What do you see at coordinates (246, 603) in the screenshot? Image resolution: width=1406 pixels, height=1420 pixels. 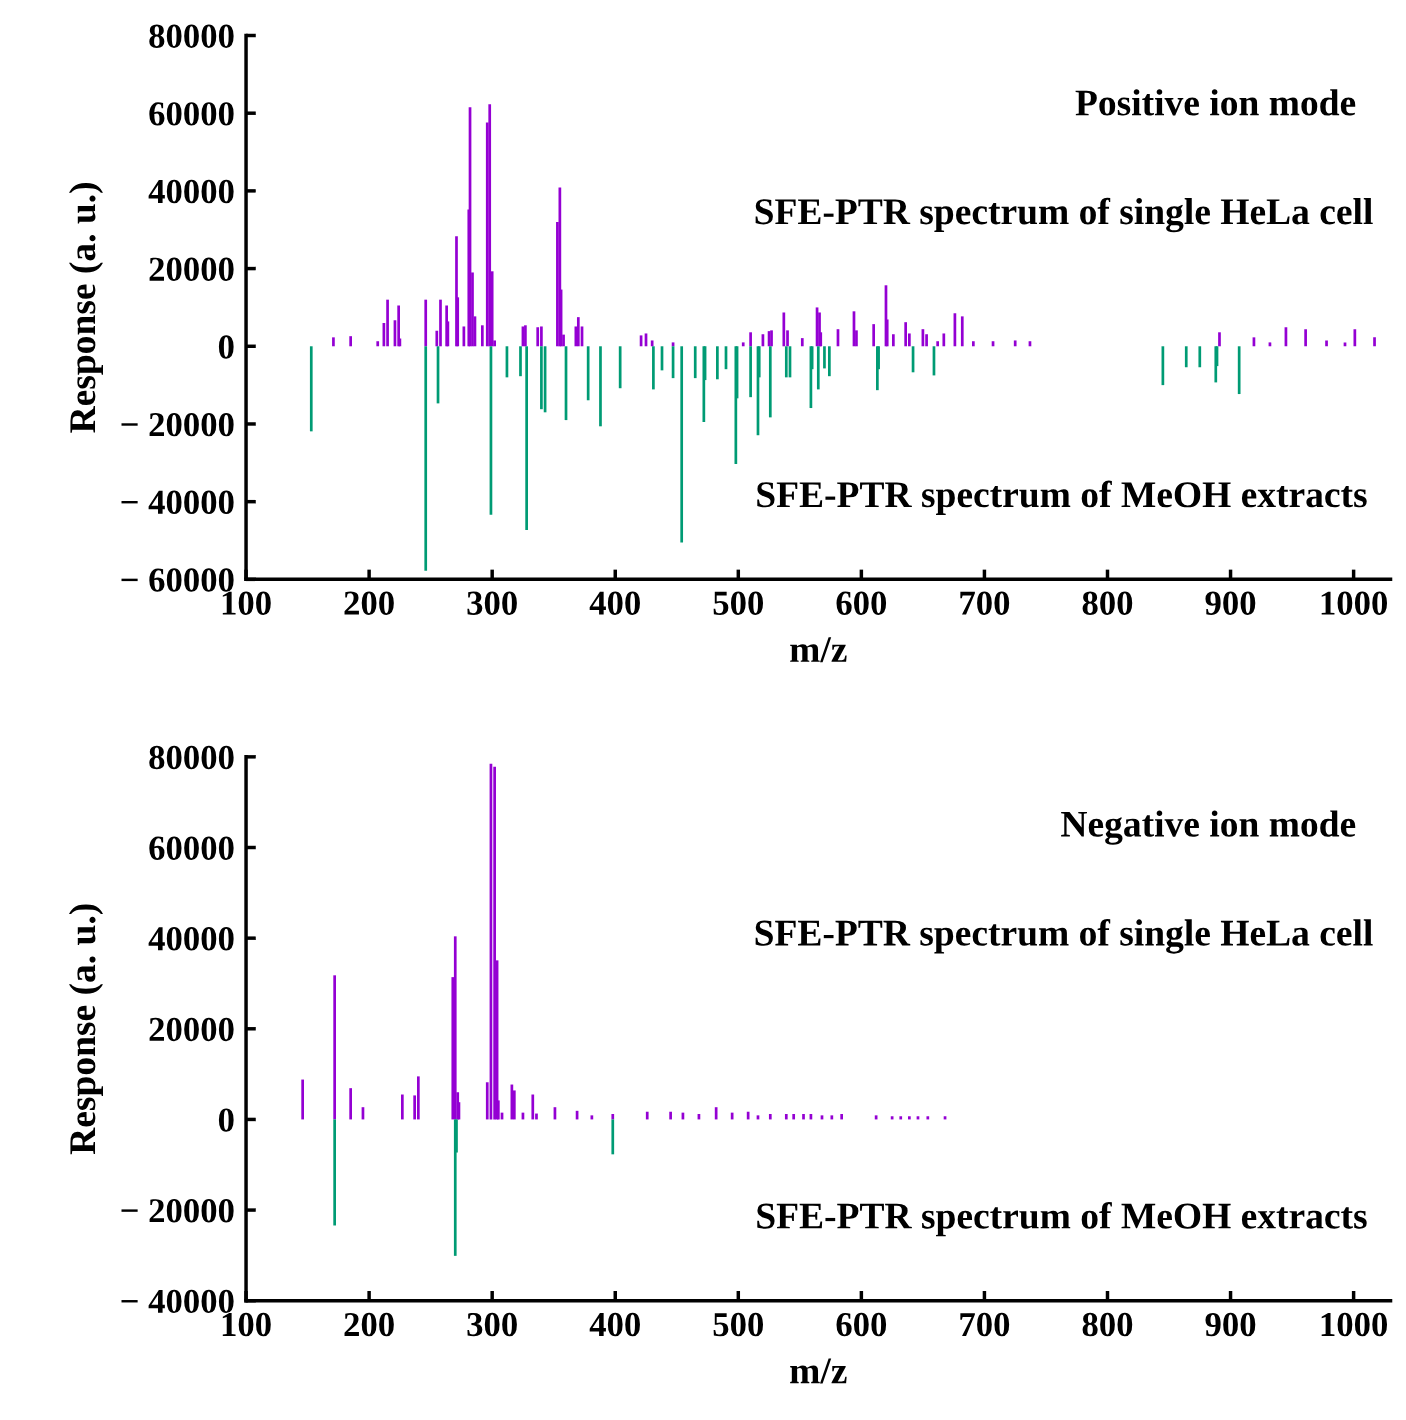 I see `x-tick-label: 100` at bounding box center [246, 603].